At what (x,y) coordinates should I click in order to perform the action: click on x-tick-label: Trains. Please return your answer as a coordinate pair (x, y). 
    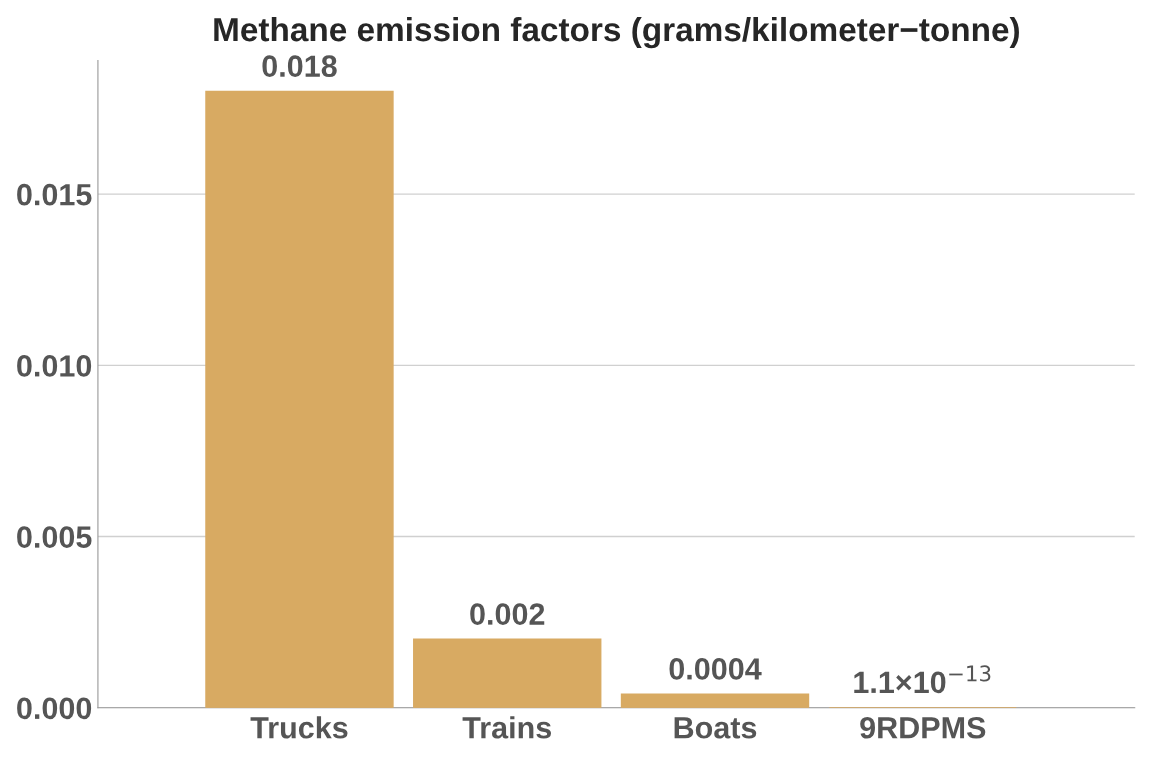
    Looking at the image, I should click on (506, 727).